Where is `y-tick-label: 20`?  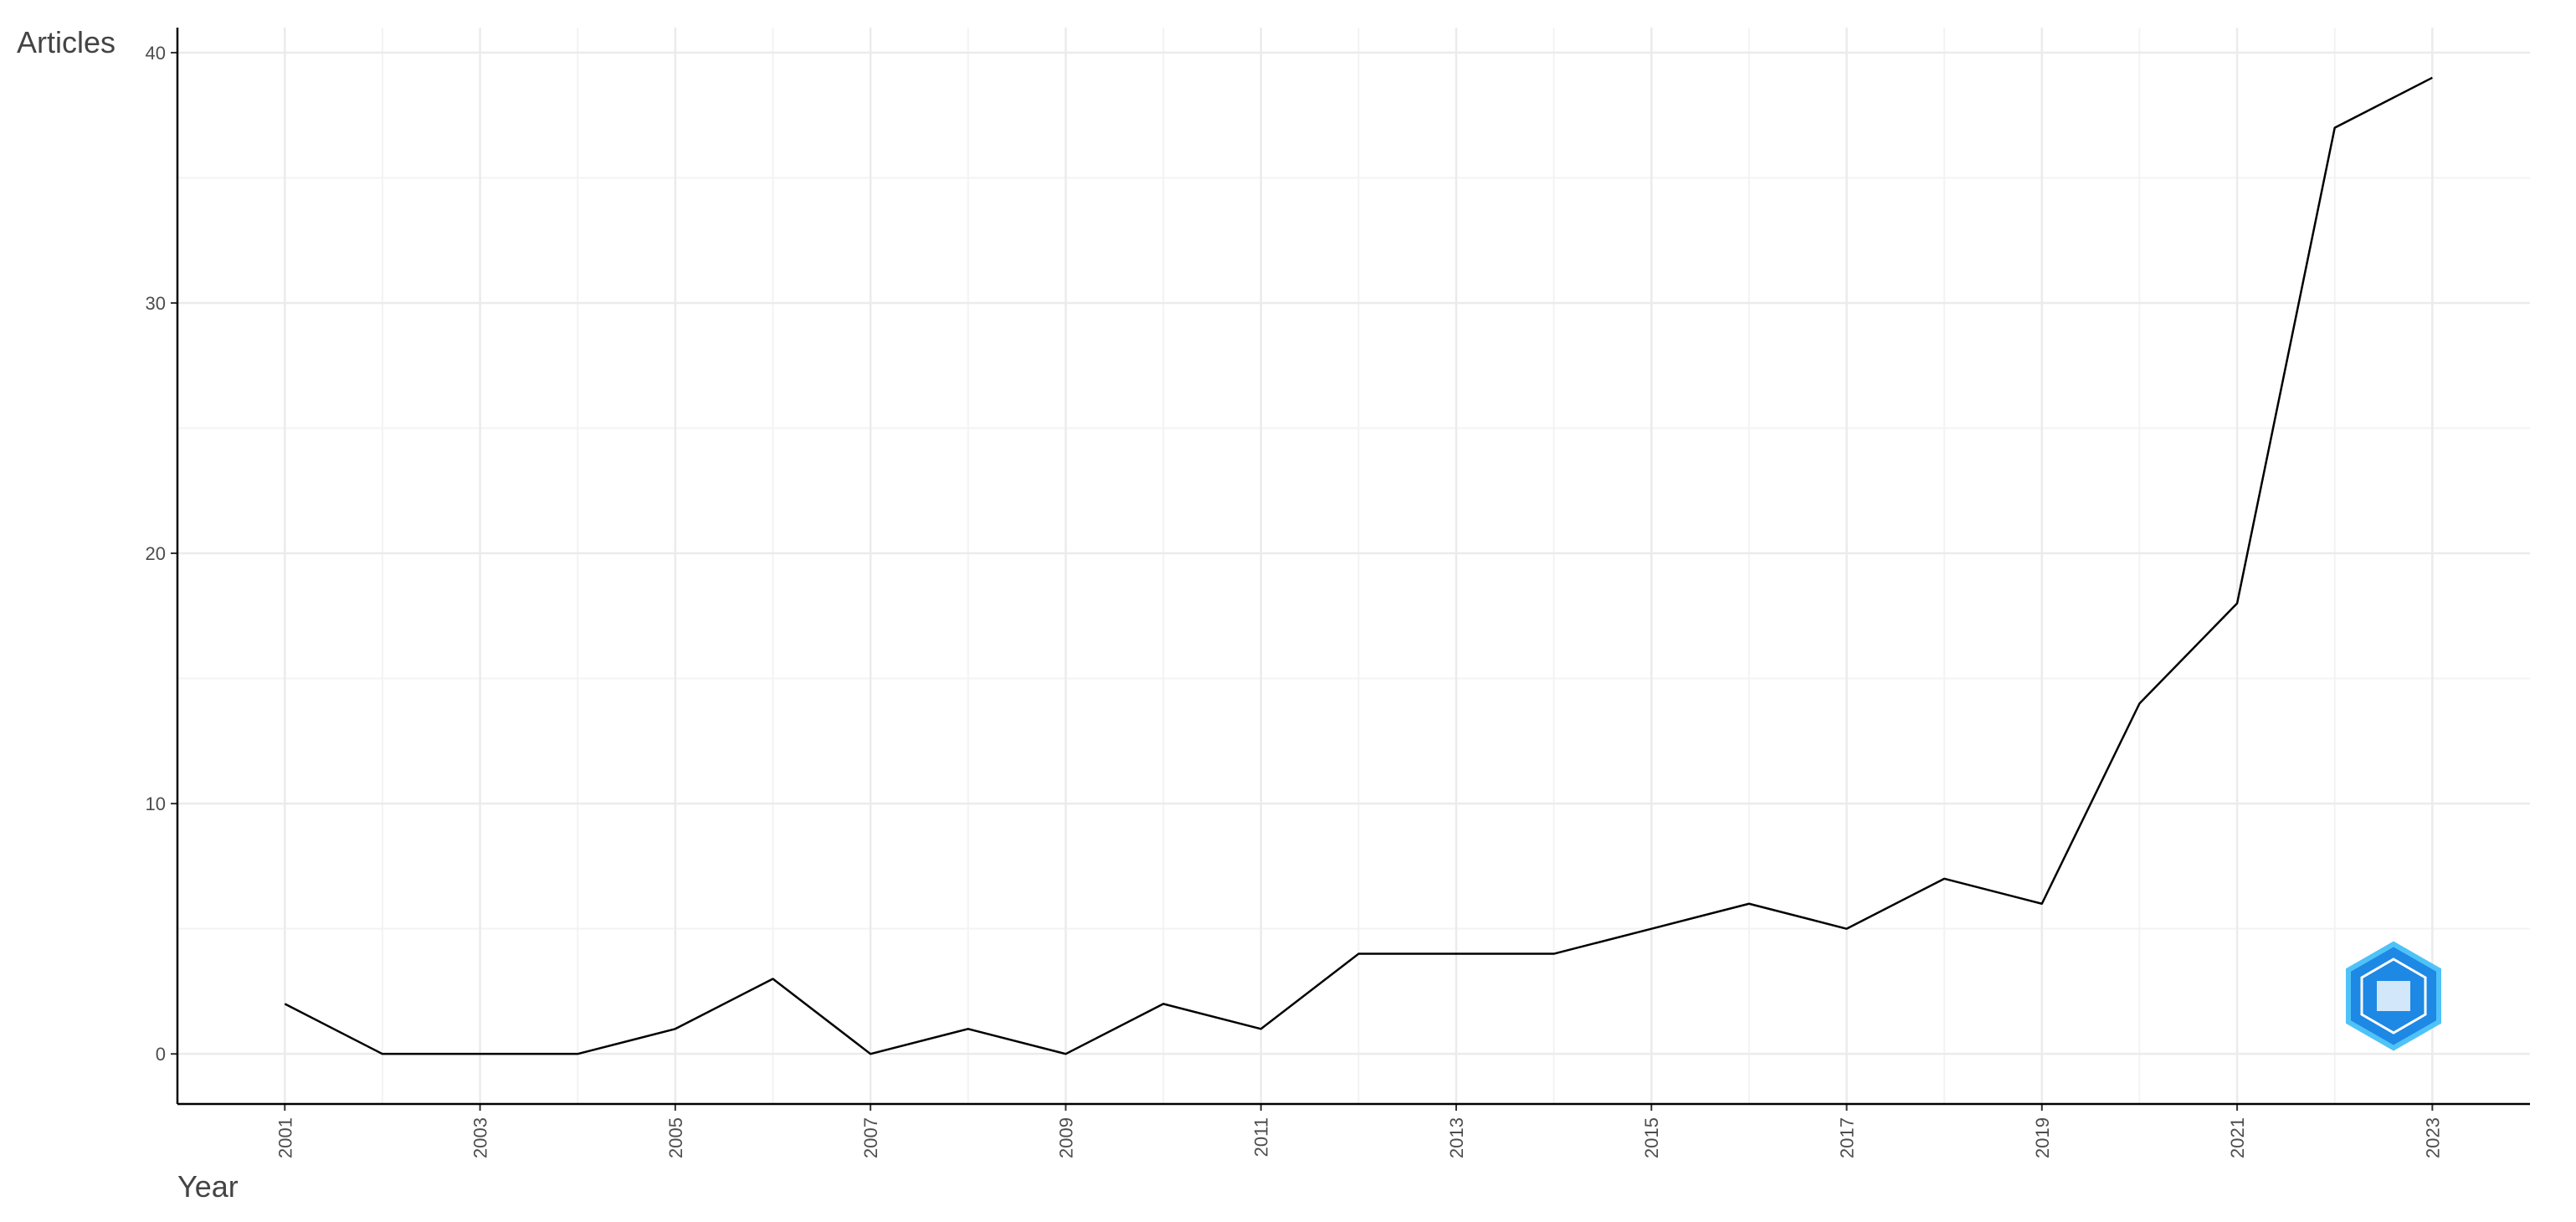
y-tick-label: 20 is located at coordinates (156, 553).